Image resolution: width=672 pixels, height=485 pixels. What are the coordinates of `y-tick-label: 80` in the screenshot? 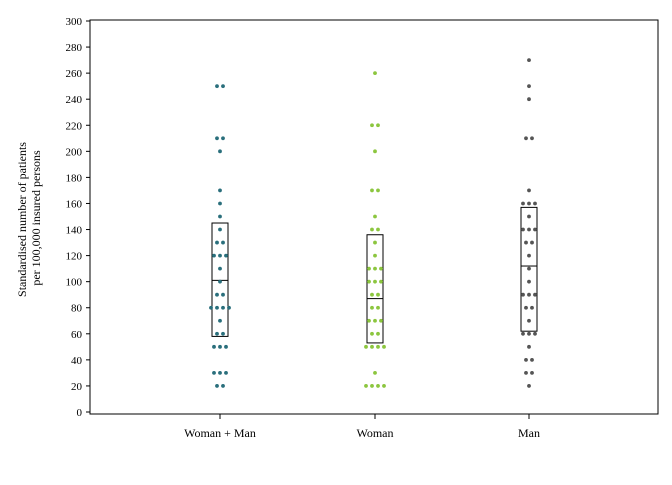 It's located at (77, 309).